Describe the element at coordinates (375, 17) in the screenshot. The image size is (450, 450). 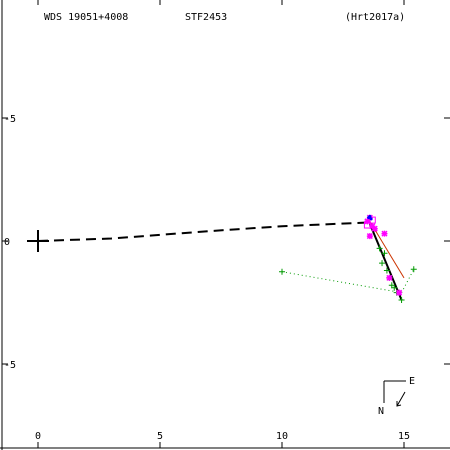
I see `reference-code: (Hrt2017a)` at that location.